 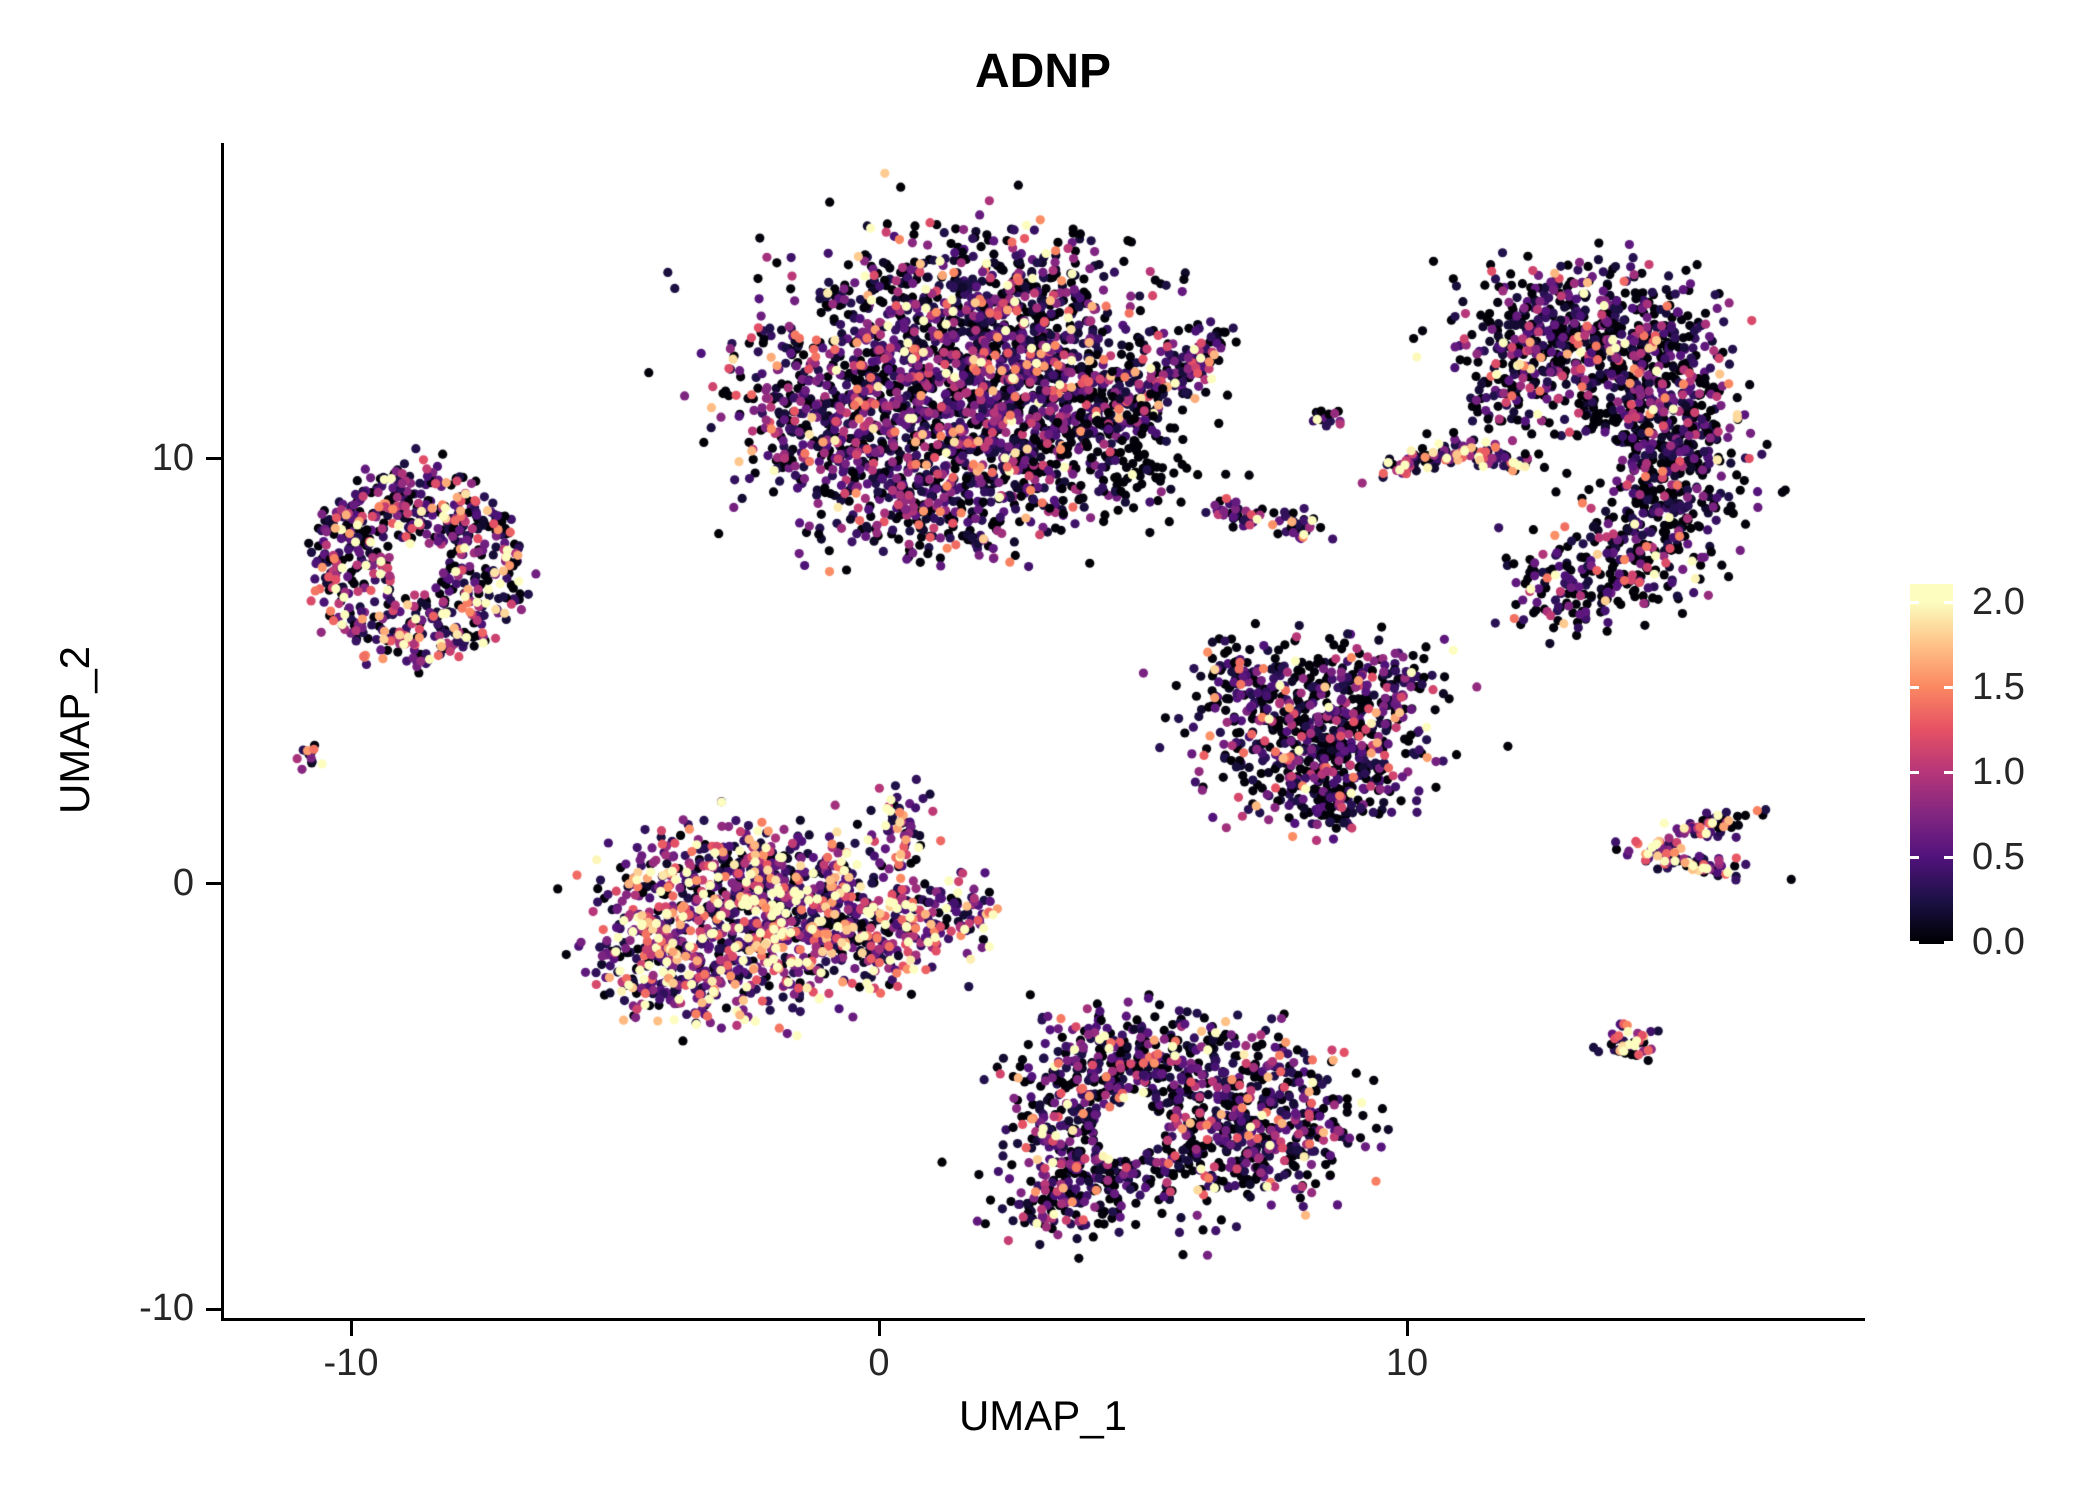 I want to click on colorbar-gradient, so click(x=1931, y=764).